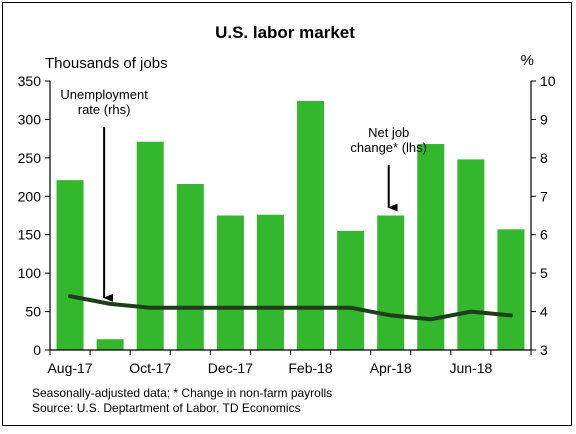 Image resolution: width=576 pixels, height=434 pixels. What do you see at coordinates (30, 196) in the screenshot?
I see `left-tick-label: 200` at bounding box center [30, 196].